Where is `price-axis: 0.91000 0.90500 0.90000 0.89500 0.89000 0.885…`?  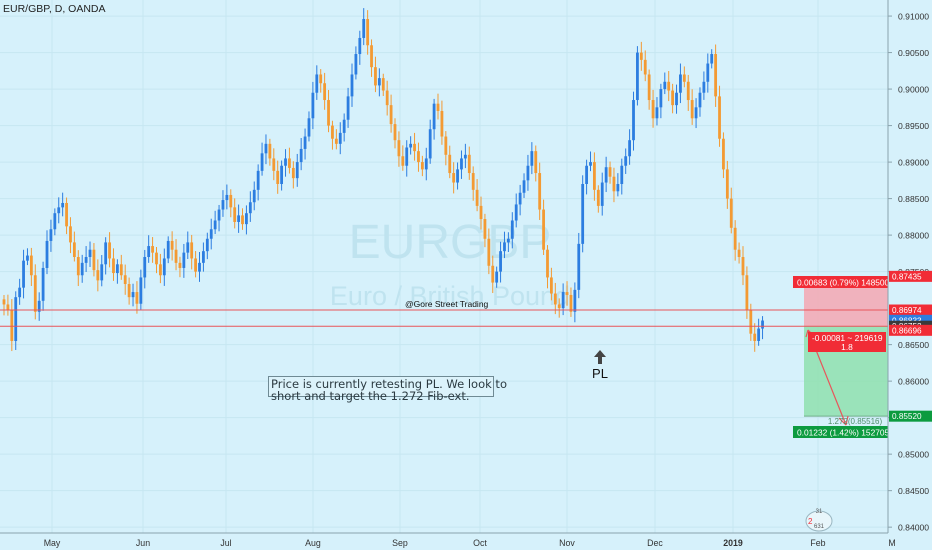
price-axis: 0.91000 0.90500 0.90000 0.89500 0.89000 0.885… is located at coordinates (909, 275).